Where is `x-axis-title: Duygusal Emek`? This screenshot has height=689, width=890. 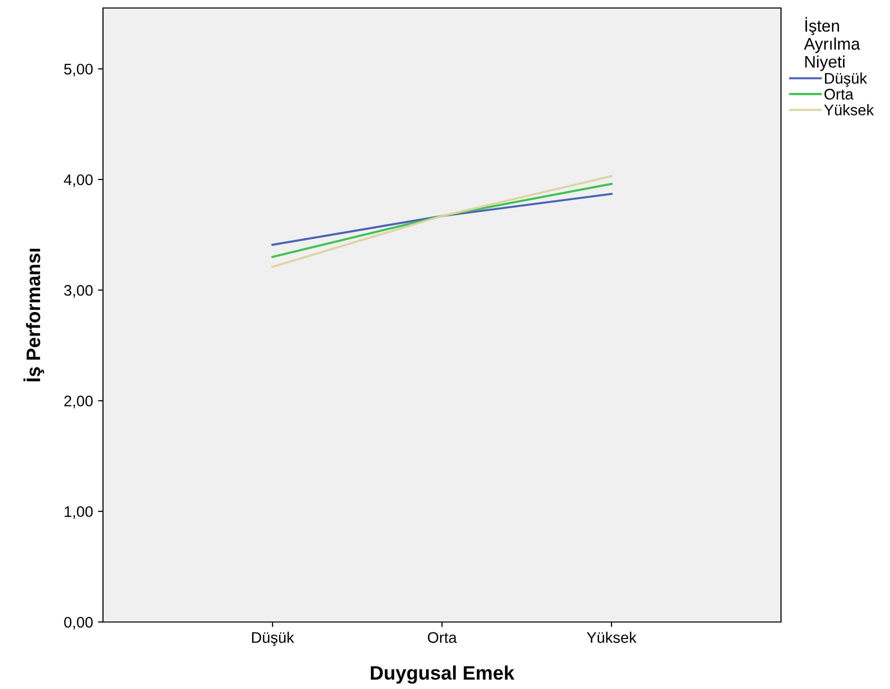 x-axis-title: Duygusal Emek is located at coordinates (442, 674).